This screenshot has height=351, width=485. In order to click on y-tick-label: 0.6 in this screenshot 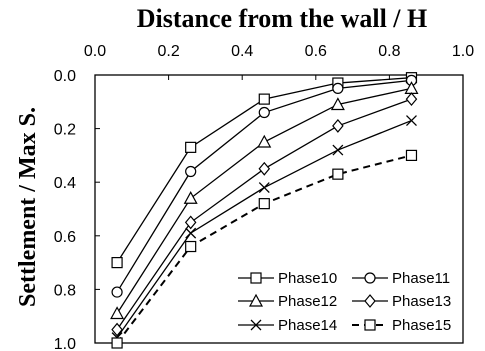, I will do `click(65, 237)`.